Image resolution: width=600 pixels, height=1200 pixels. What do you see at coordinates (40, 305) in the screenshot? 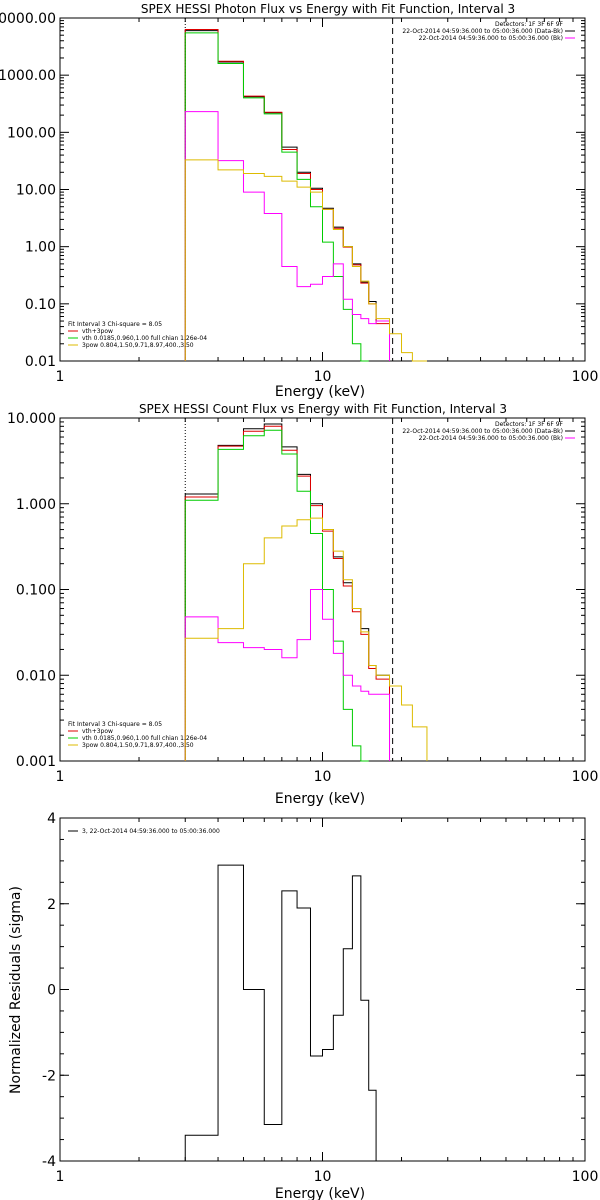
I see `y-tick-label: 0.10` at bounding box center [40, 305].